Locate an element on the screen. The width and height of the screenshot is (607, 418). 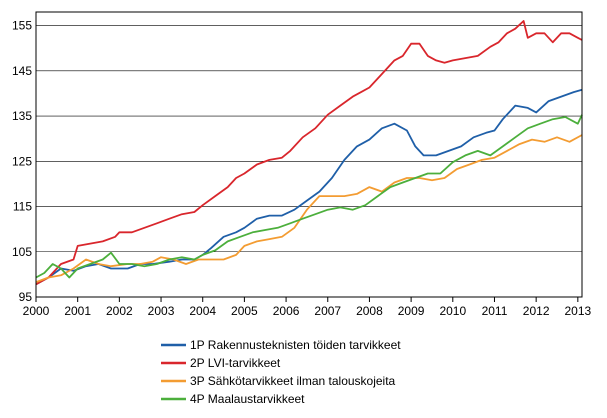
y-tick-label: 95 is located at coordinates (26, 297).